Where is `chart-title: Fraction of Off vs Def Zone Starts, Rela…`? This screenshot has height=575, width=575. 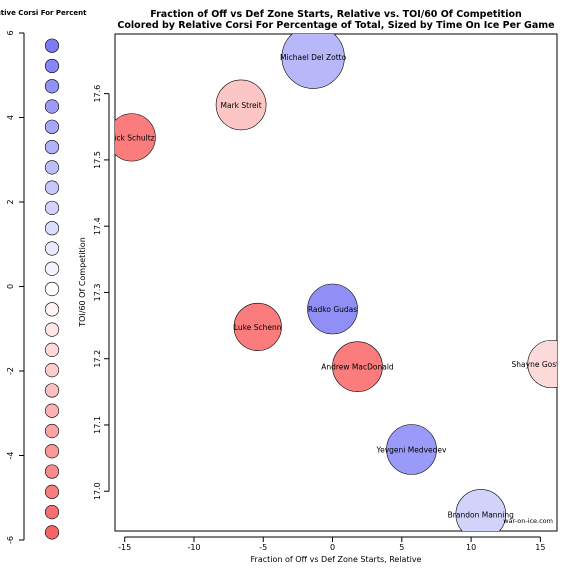 chart-title: Fraction of Off vs Def Zone Starts, Rela… is located at coordinates (336, 14).